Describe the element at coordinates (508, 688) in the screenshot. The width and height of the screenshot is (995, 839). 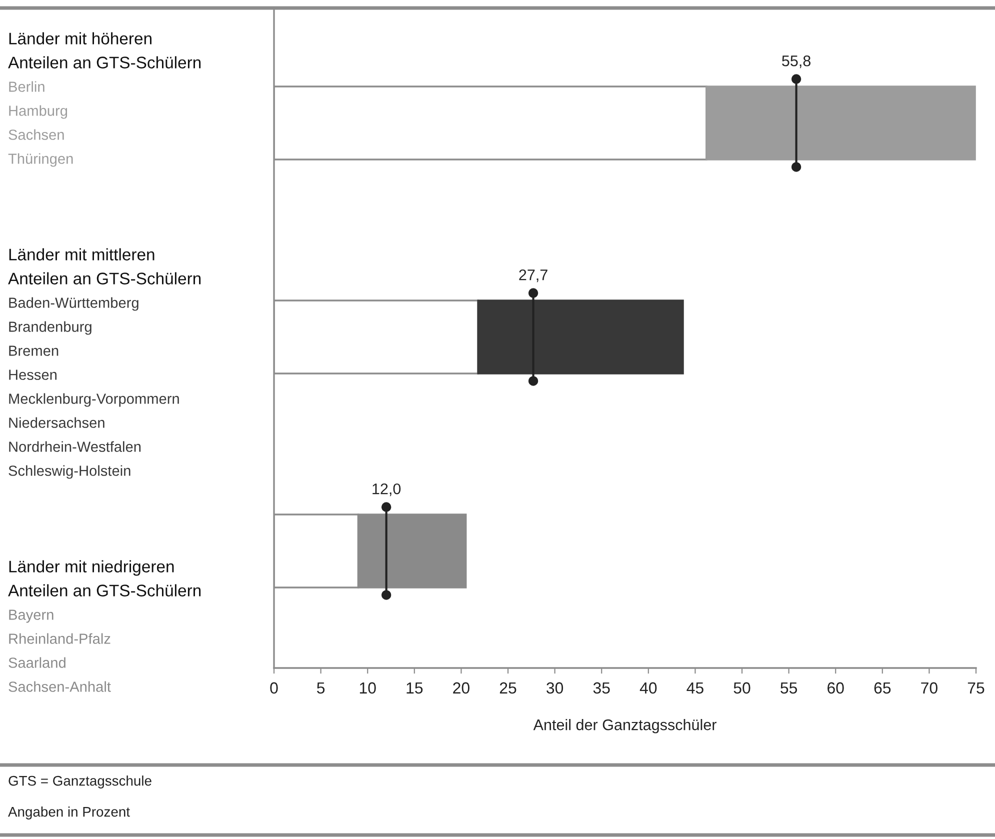
I see `x-tick-label: 25` at that location.